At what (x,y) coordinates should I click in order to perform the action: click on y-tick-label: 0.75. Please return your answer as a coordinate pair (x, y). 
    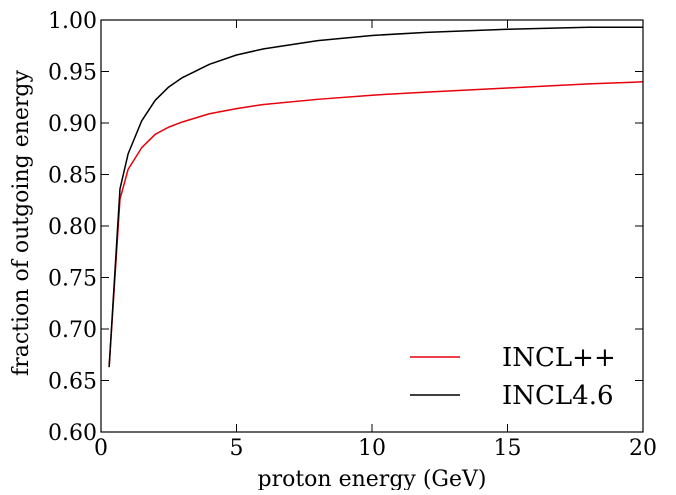
    Looking at the image, I should click on (72, 279).